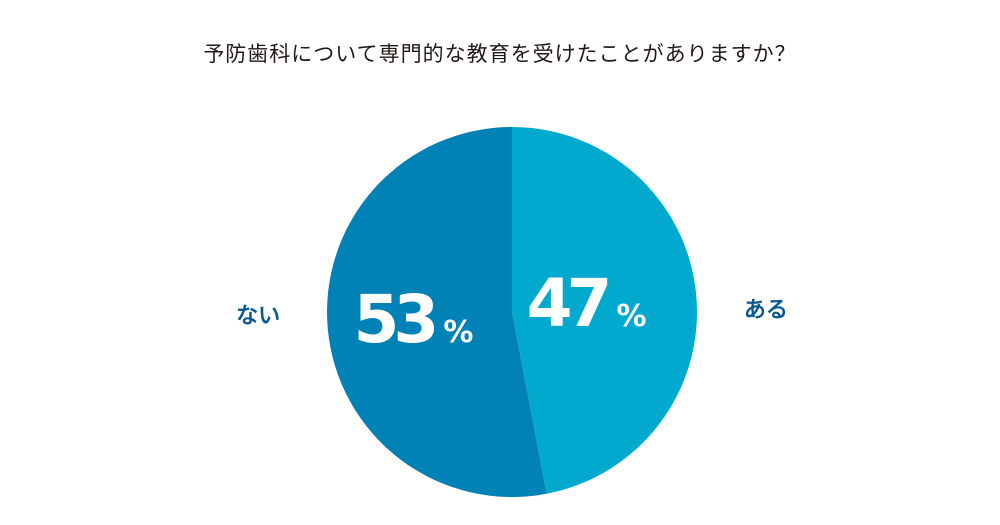 The width and height of the screenshot is (1000, 525). Describe the element at coordinates (413, 319) in the screenshot. I see `slice-value-label: 53%` at that location.